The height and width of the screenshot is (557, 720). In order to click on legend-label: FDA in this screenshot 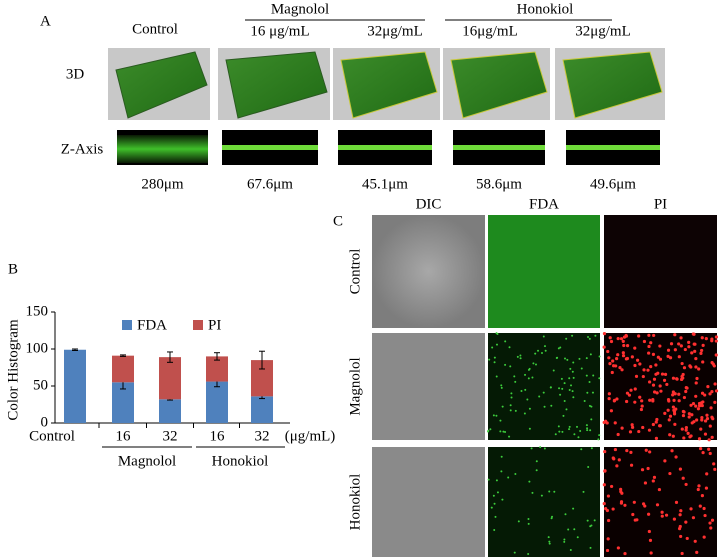, I will do `click(152, 325)`.